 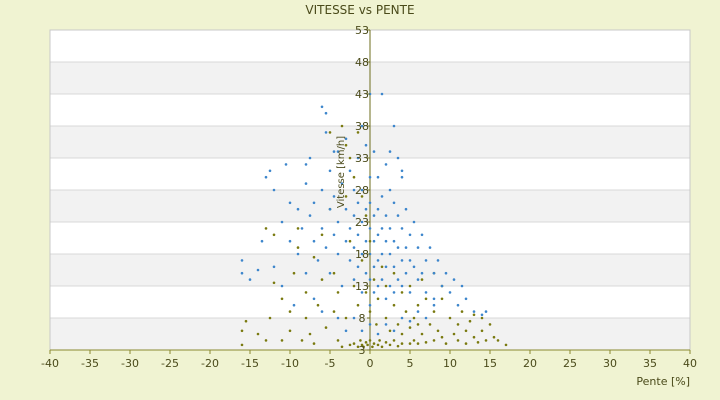 I want to click on x-tick-label: 35, so click(x=650, y=363).